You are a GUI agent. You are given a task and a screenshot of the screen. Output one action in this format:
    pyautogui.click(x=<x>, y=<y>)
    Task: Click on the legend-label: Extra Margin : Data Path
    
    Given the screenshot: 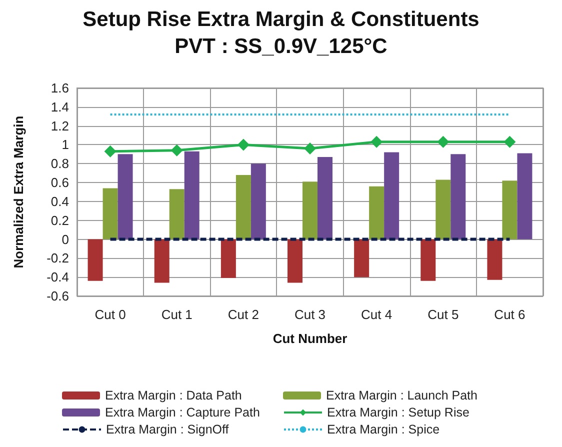 What is the action you would take?
    pyautogui.click(x=173, y=395)
    